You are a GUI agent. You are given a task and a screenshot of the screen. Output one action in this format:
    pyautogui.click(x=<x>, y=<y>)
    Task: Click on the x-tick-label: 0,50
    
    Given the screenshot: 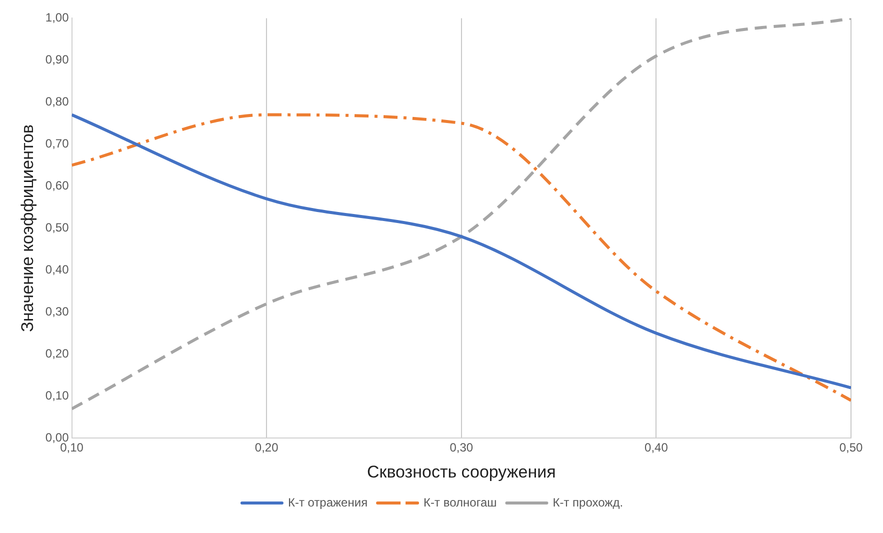 What is the action you would take?
    pyautogui.click(x=851, y=447)
    